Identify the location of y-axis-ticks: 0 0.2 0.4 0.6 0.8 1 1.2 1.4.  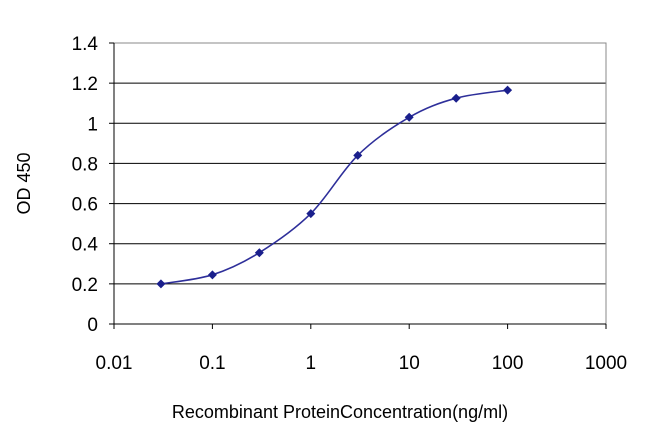
(93, 185).